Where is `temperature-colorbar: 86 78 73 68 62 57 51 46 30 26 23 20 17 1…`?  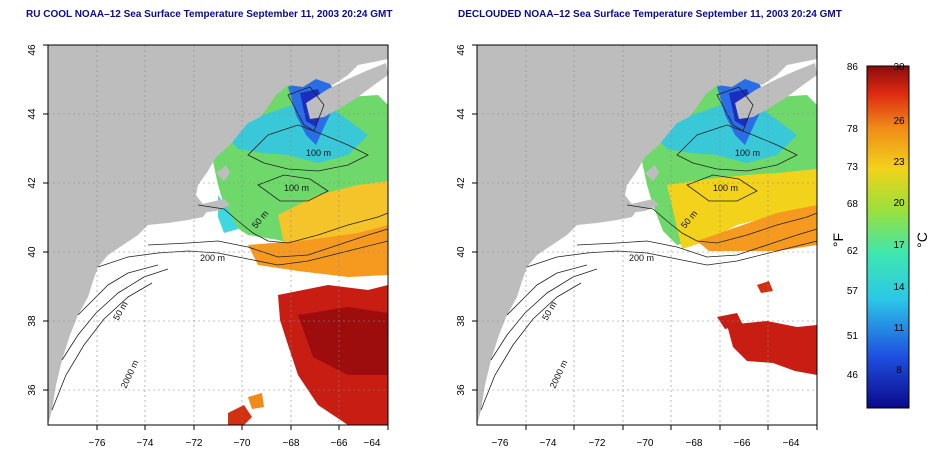
temperature-colorbar: 86 78 73 68 62 57 51 46 30 26 23 20 17 1… is located at coordinates (880, 235).